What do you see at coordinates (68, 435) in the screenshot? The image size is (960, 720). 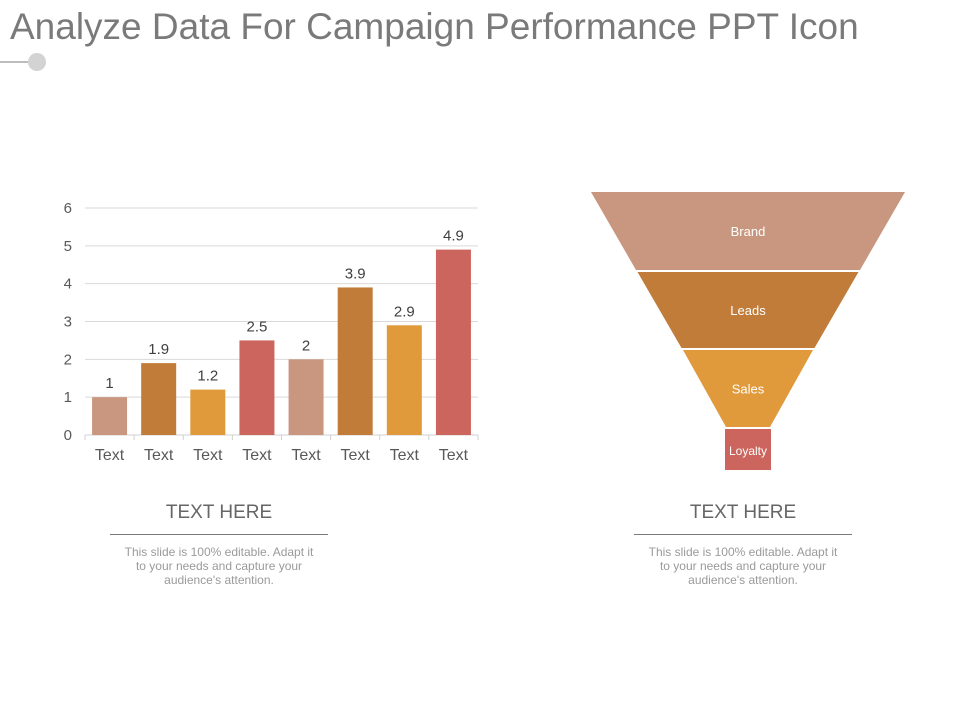 I see `y-tick-label: 0` at bounding box center [68, 435].